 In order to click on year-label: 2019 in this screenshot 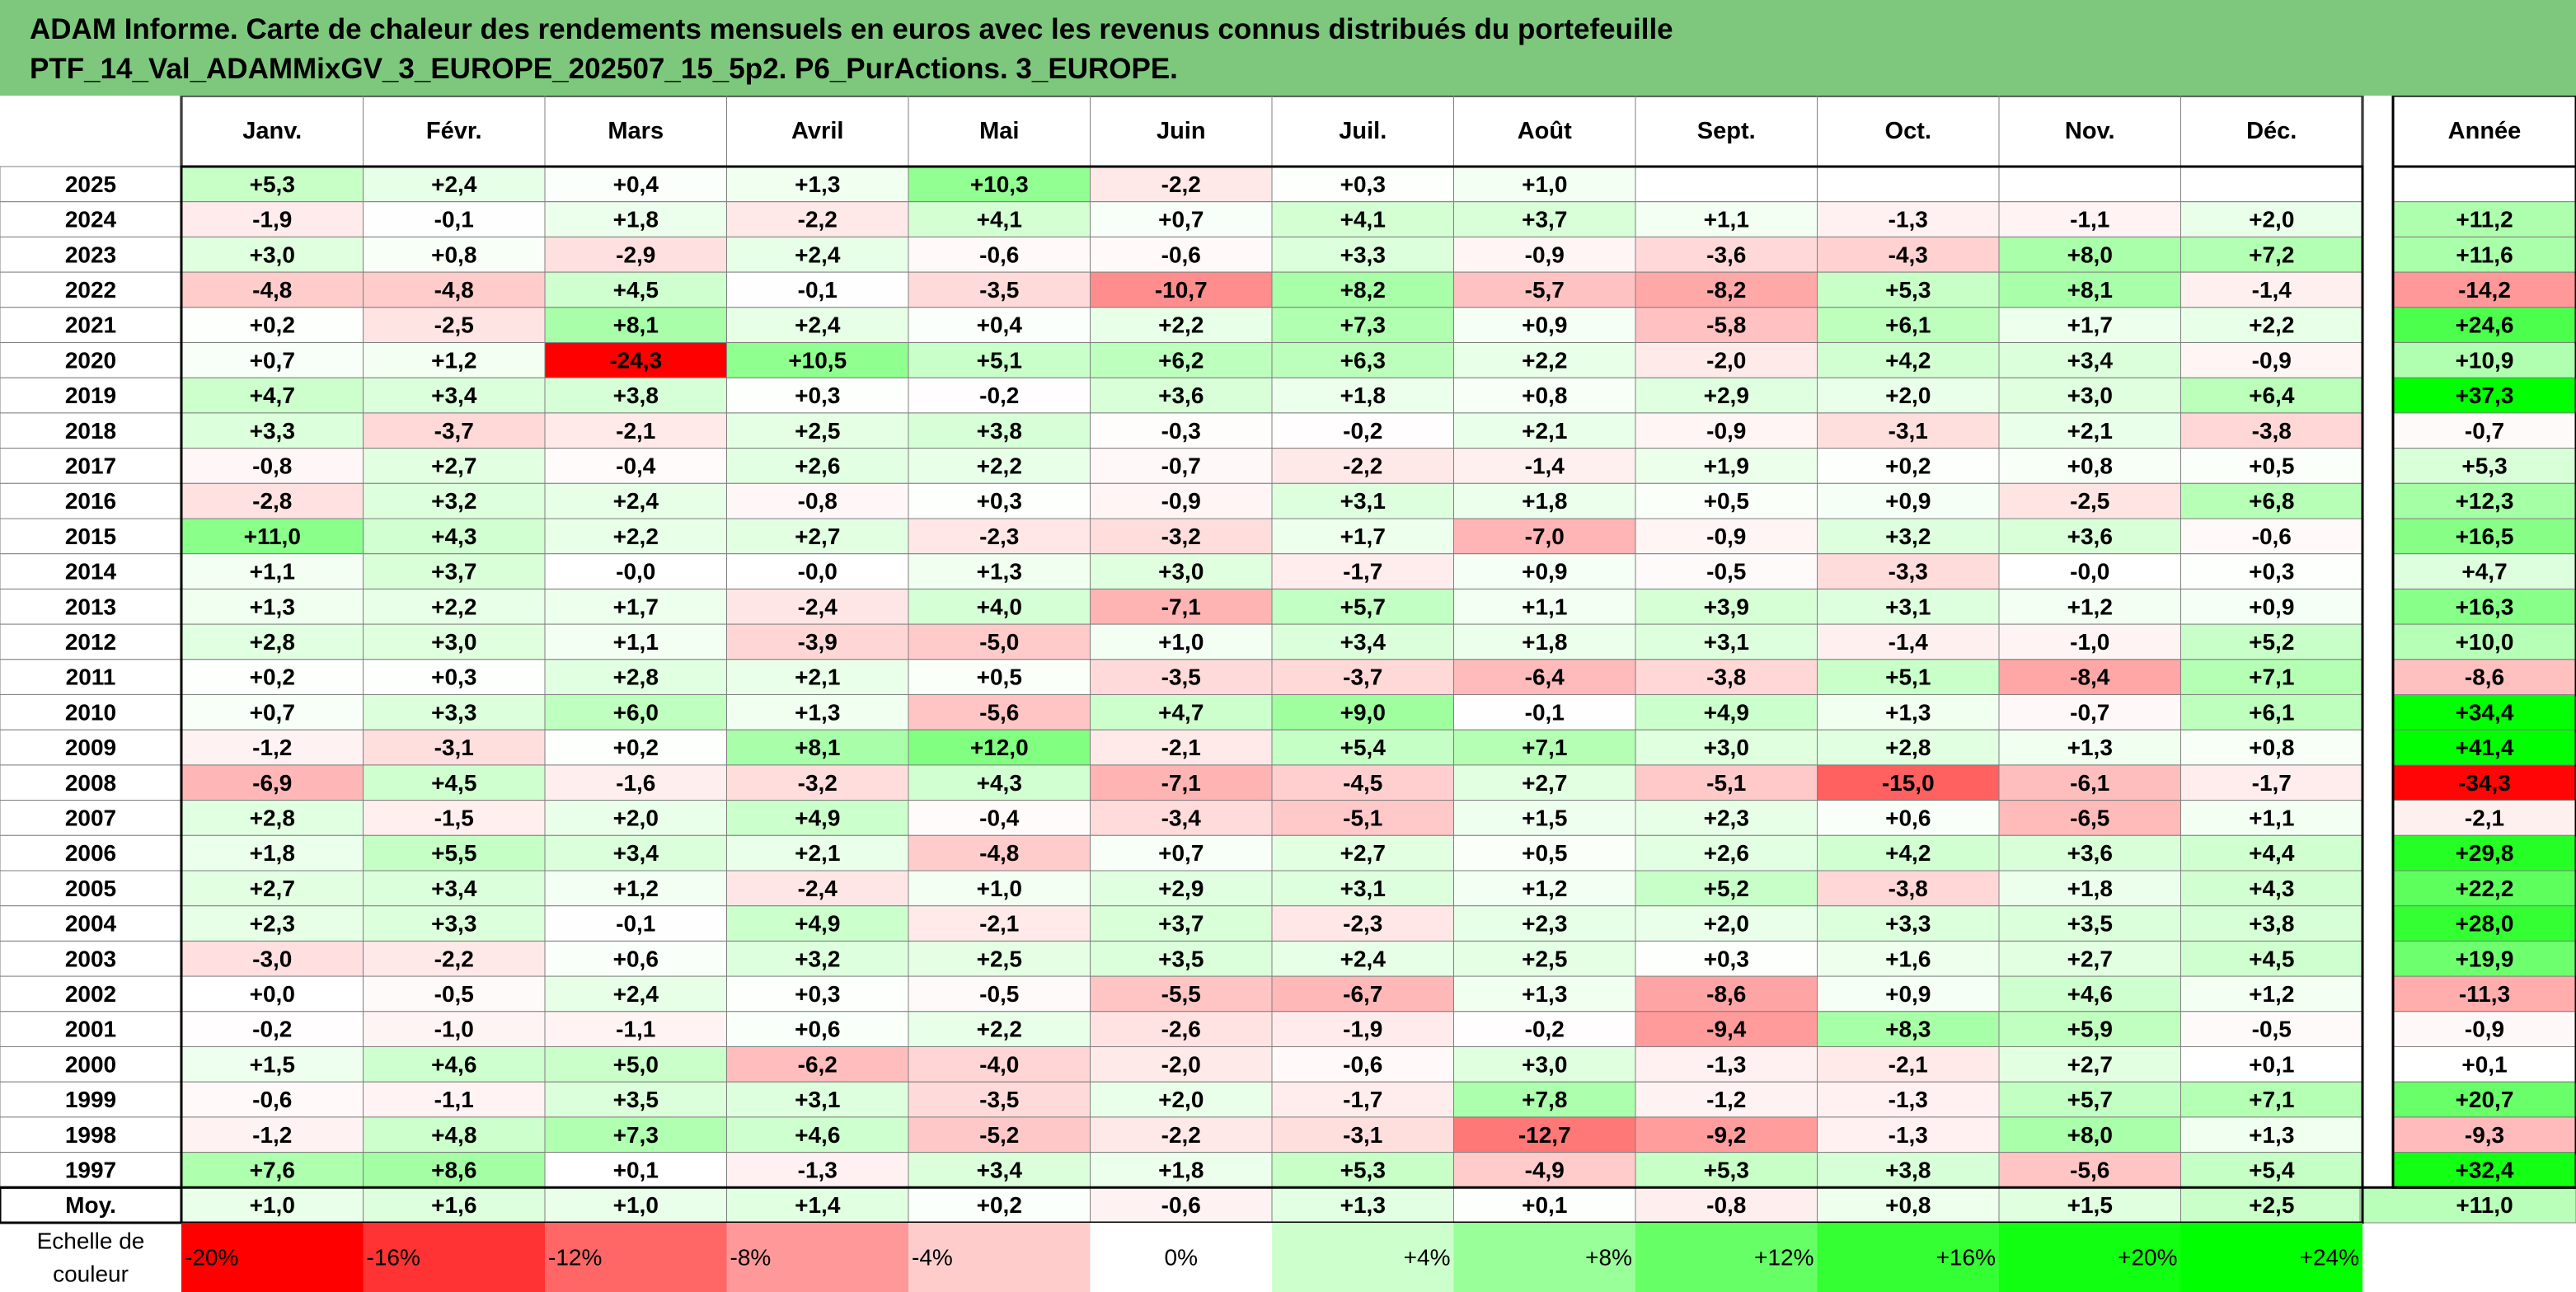, I will do `click(91, 395)`.